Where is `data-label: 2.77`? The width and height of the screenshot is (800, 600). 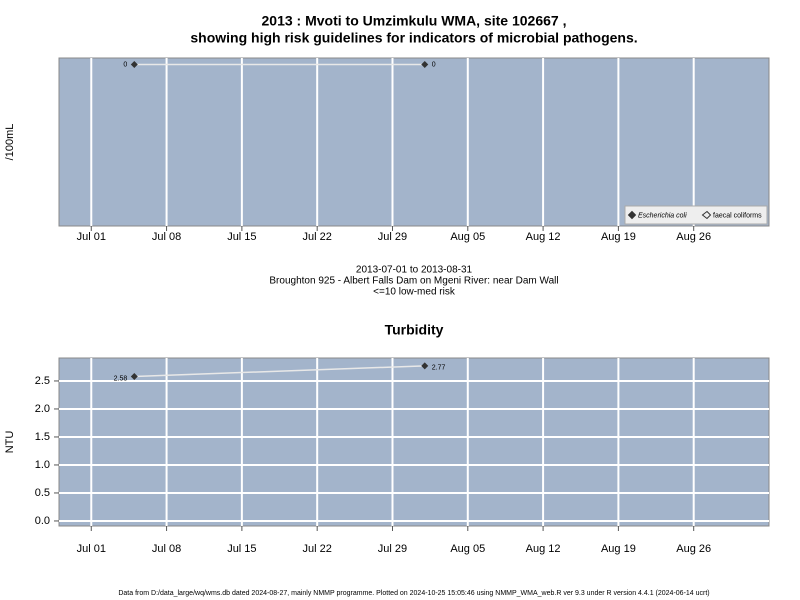 data-label: 2.77 is located at coordinates (439, 368).